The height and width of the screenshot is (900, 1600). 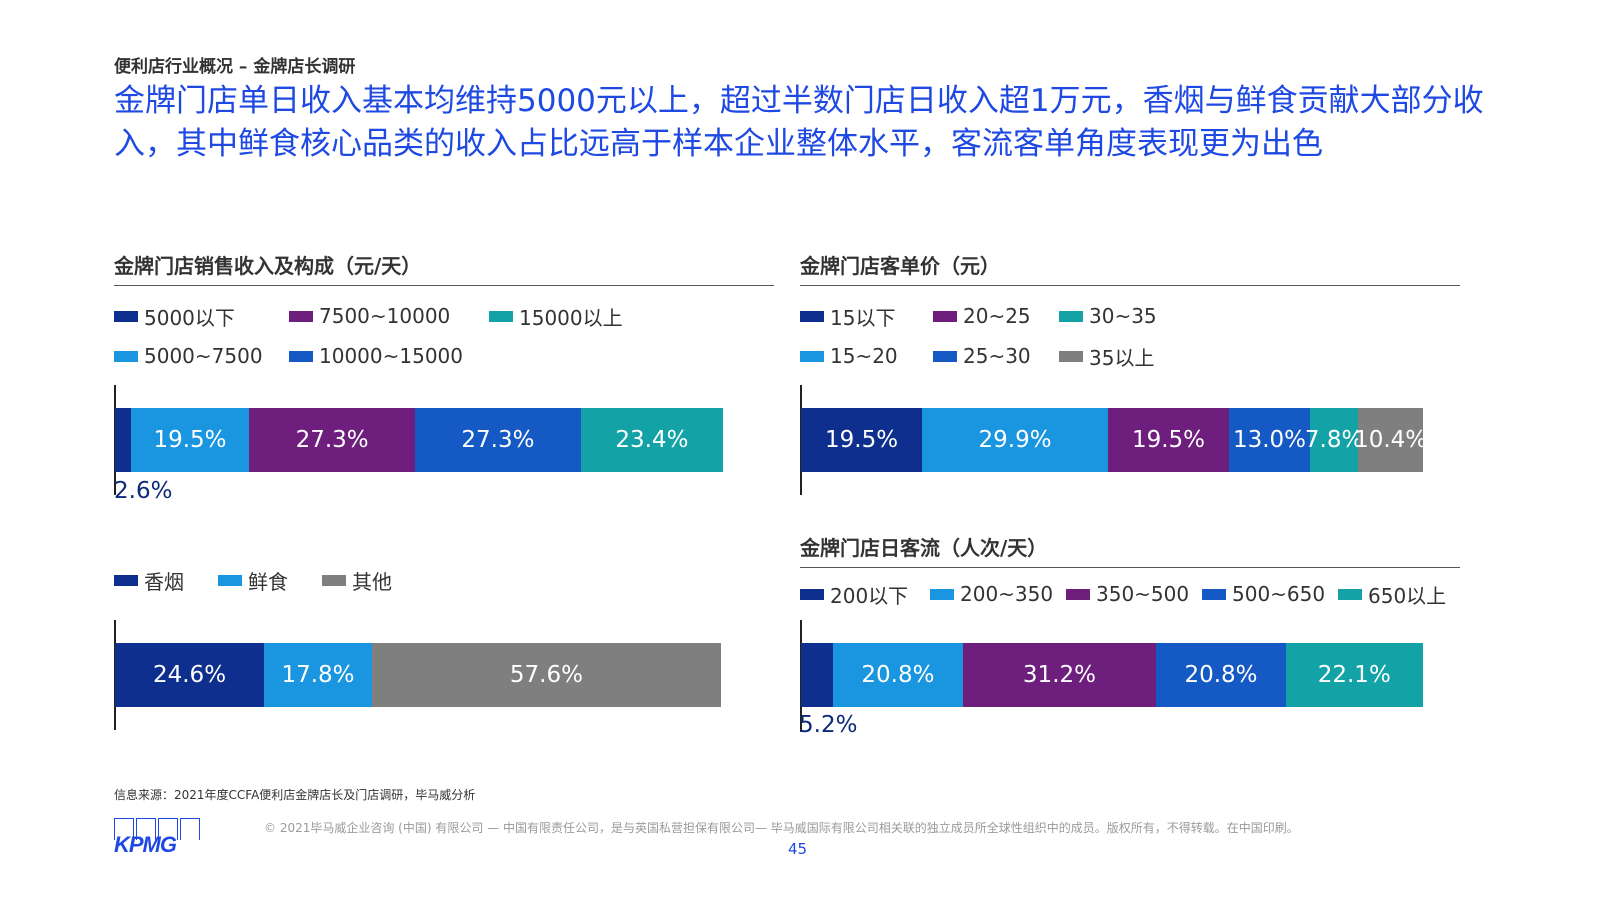 I want to click on bar-segment-revenue-1: 19.5%, so click(x=190, y=440).